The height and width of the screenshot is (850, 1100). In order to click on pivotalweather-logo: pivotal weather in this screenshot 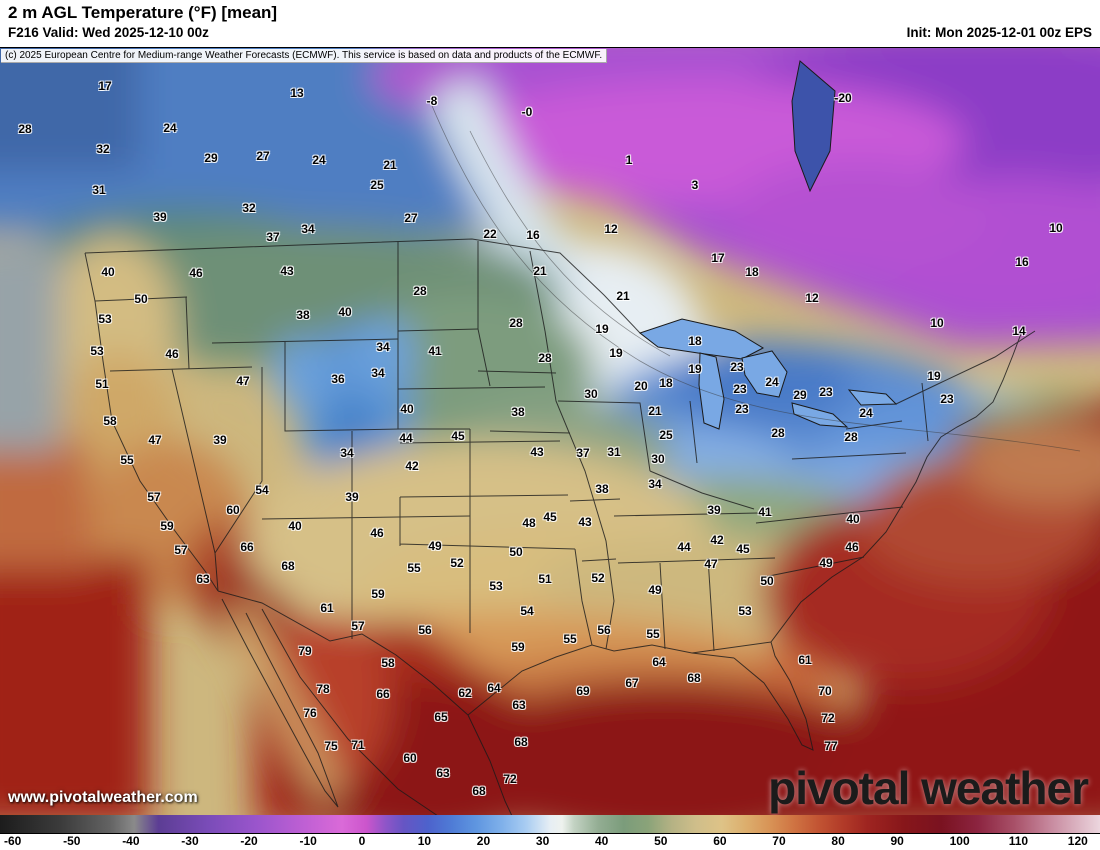, I will do `click(928, 788)`.